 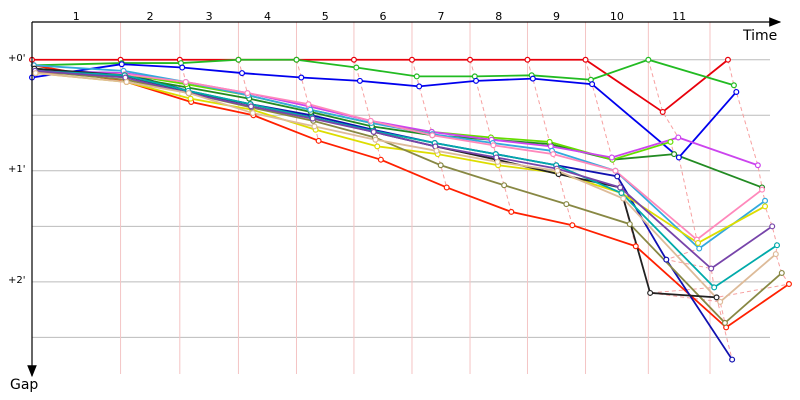 I want to click on x-tick-label: 4, so click(x=267, y=16).